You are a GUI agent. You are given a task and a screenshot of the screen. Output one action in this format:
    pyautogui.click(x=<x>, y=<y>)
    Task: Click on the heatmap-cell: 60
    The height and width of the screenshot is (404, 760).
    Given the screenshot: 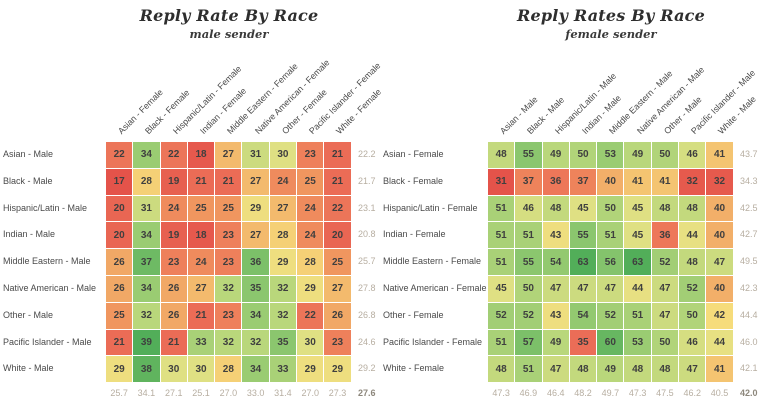 What is the action you would take?
    pyautogui.click(x=610, y=342)
    